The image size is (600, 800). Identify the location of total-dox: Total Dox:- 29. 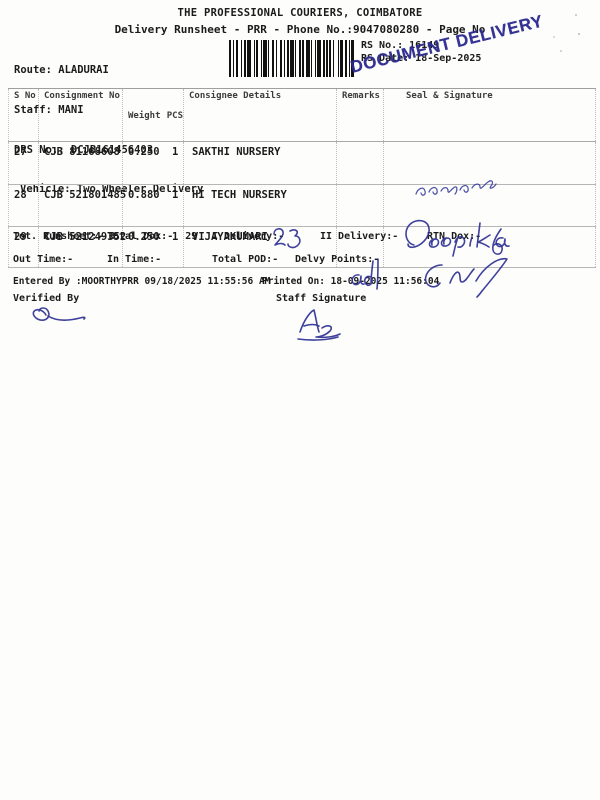
(152, 236).